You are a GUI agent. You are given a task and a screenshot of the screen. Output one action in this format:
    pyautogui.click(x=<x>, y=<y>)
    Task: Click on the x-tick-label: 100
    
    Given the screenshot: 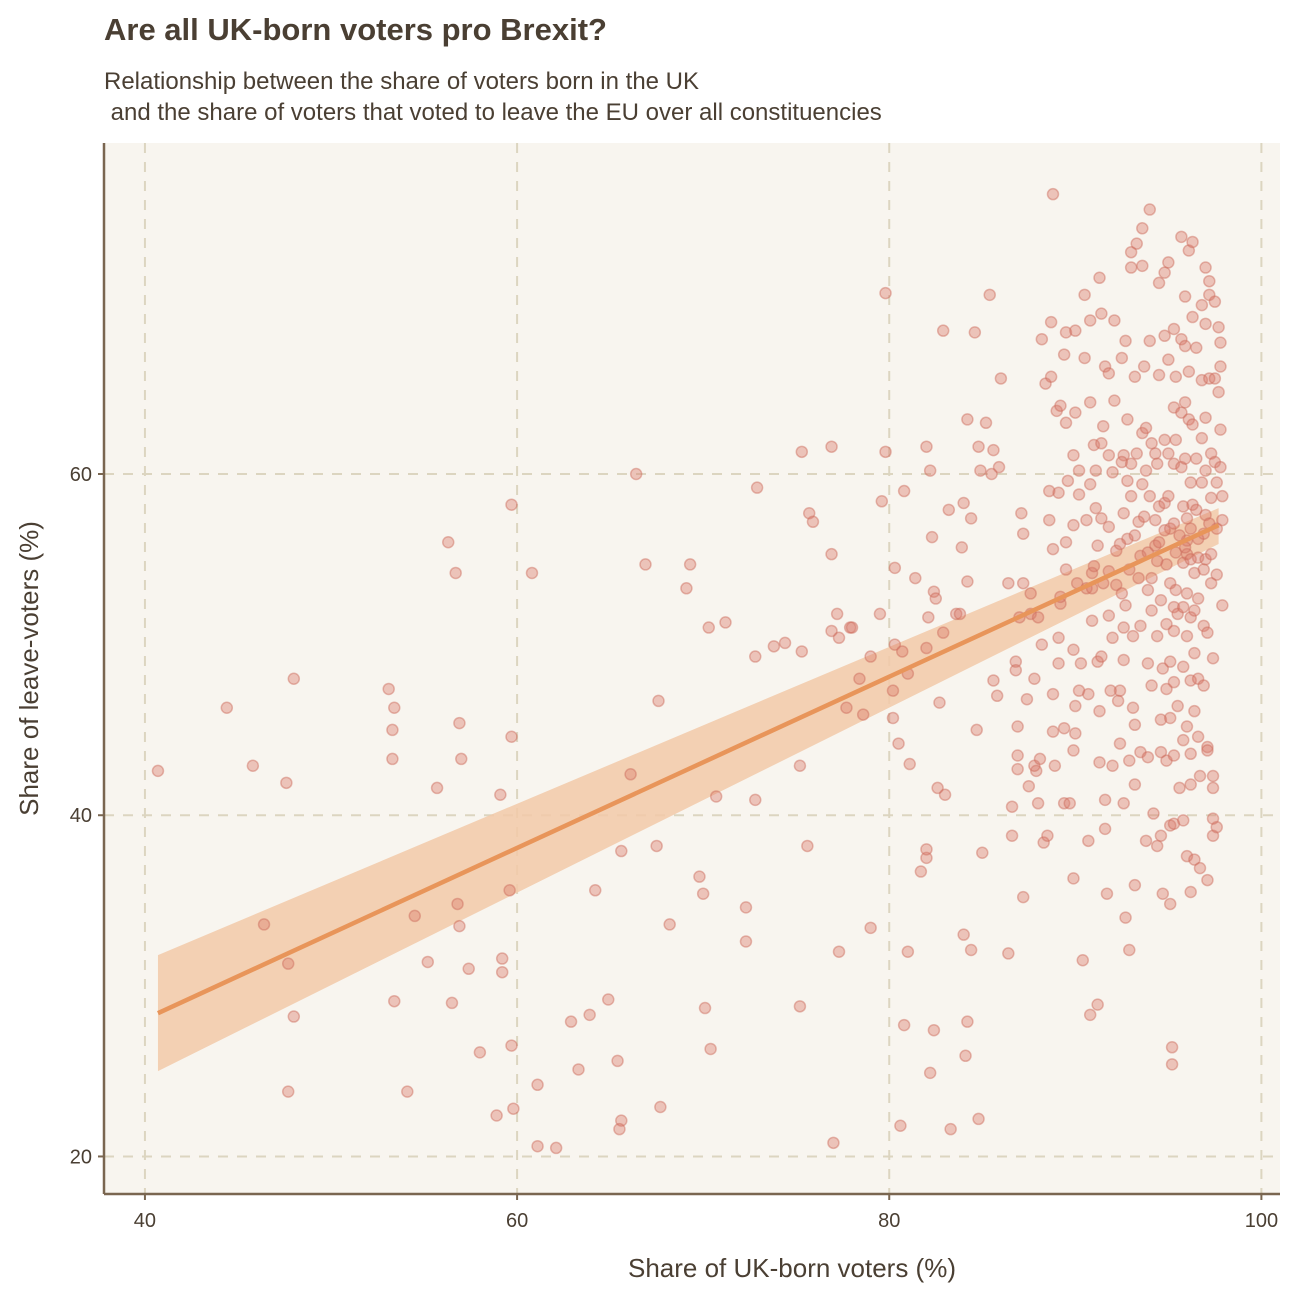 What is the action you would take?
    pyautogui.click(x=1261, y=1221)
    